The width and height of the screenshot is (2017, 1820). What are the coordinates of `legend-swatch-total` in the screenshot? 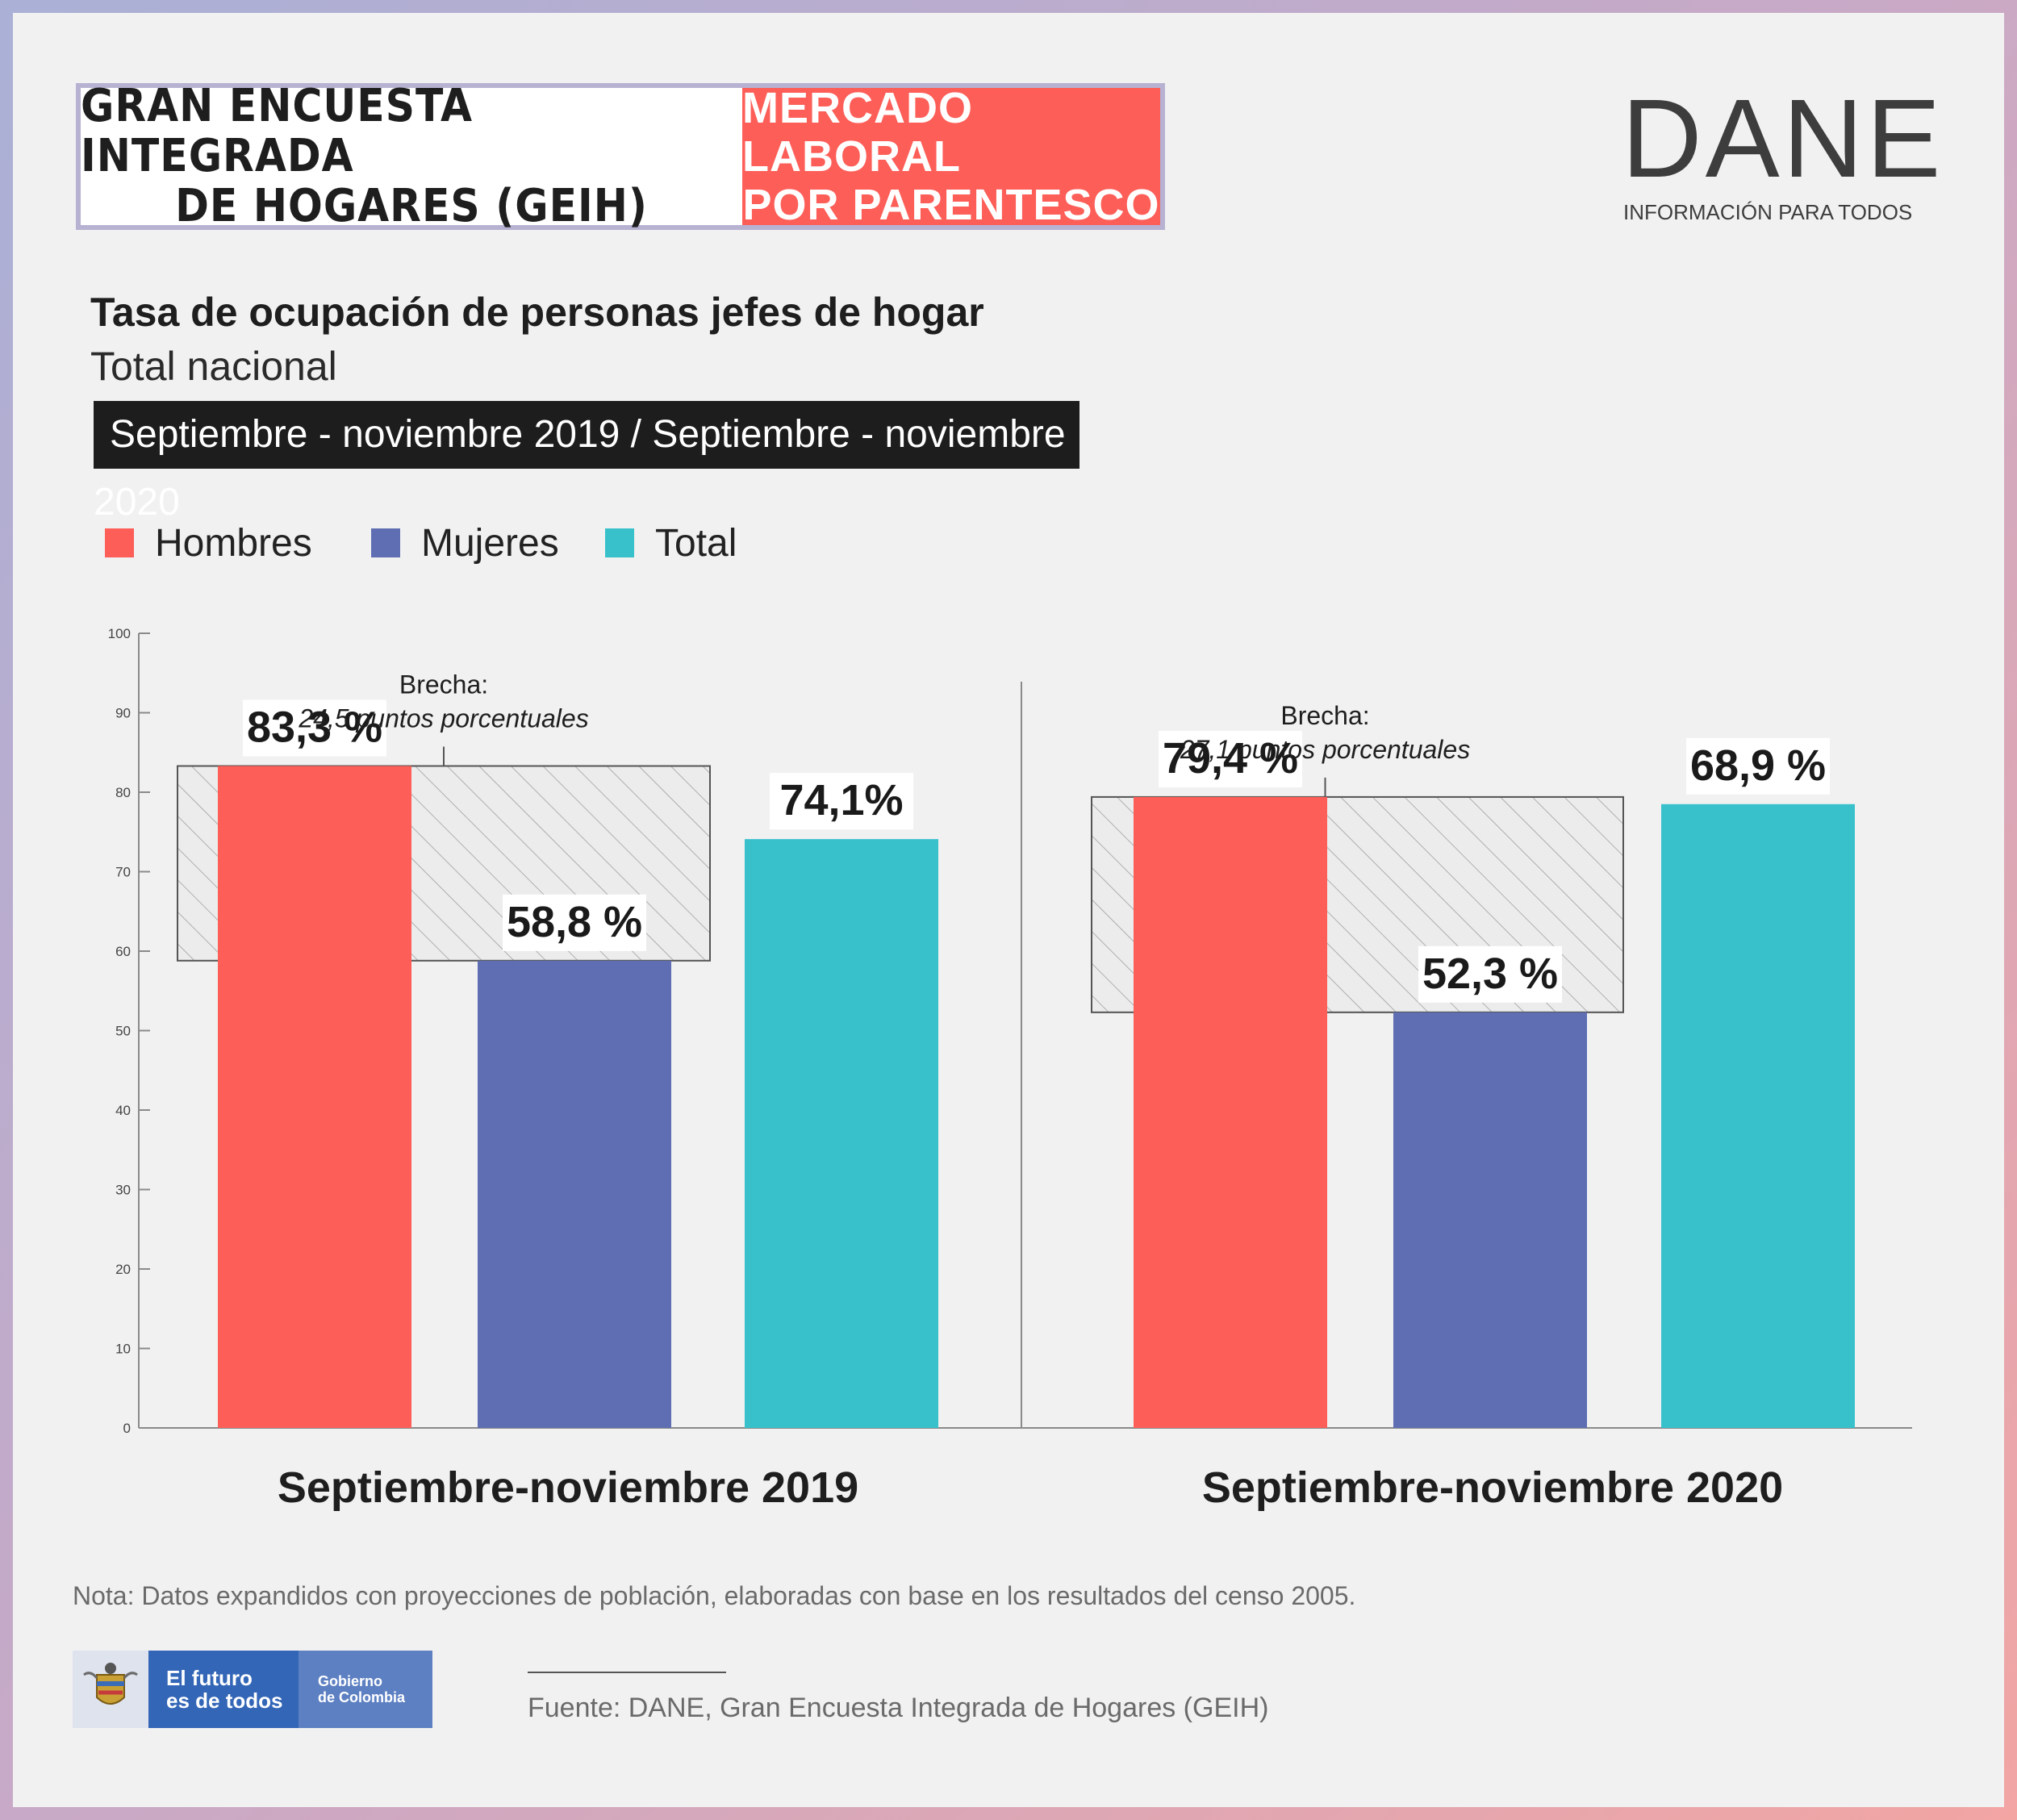 It's located at (619, 542).